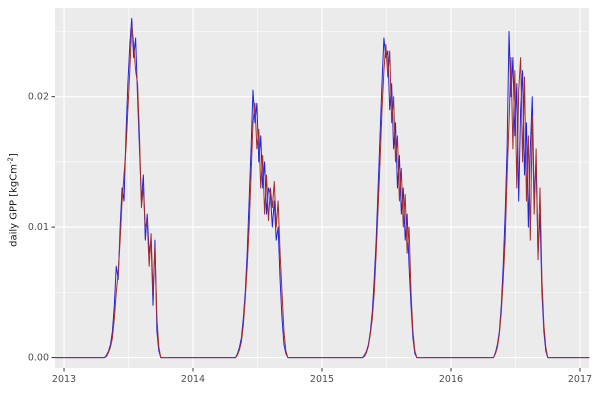 This screenshot has height=400, width=600. I want to click on x-axis-tick-label: 2013, so click(64, 379).